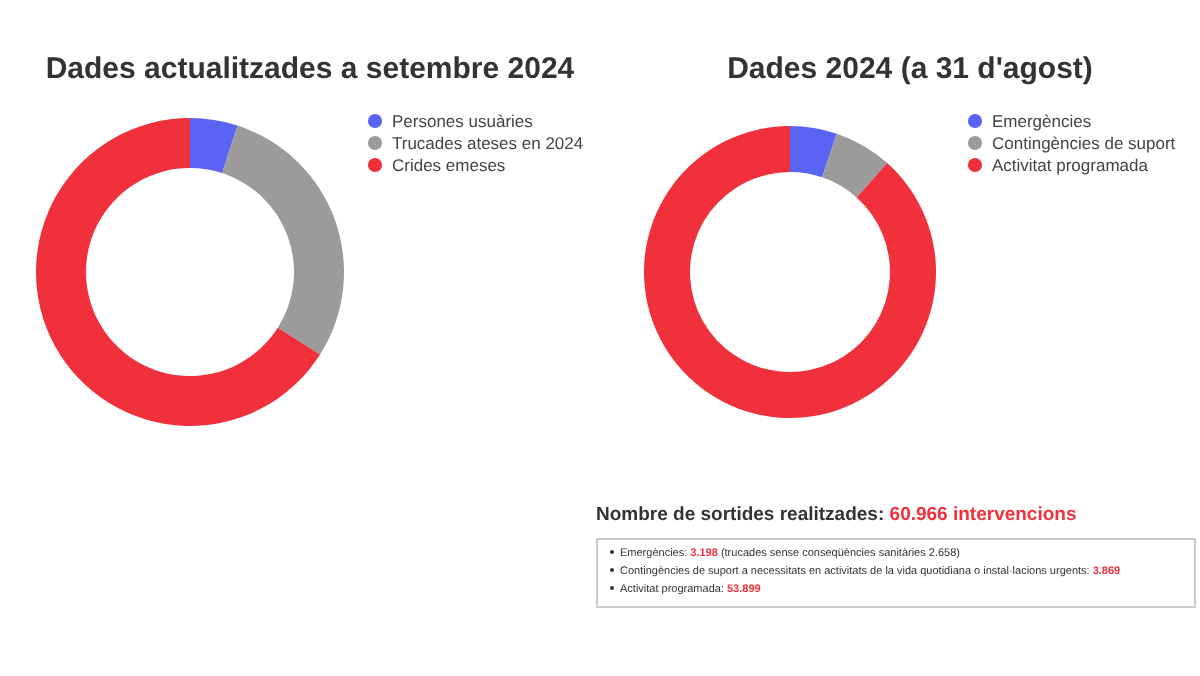  What do you see at coordinates (488, 143) in the screenshot?
I see `legend-label: Trucades ateses en 2024` at bounding box center [488, 143].